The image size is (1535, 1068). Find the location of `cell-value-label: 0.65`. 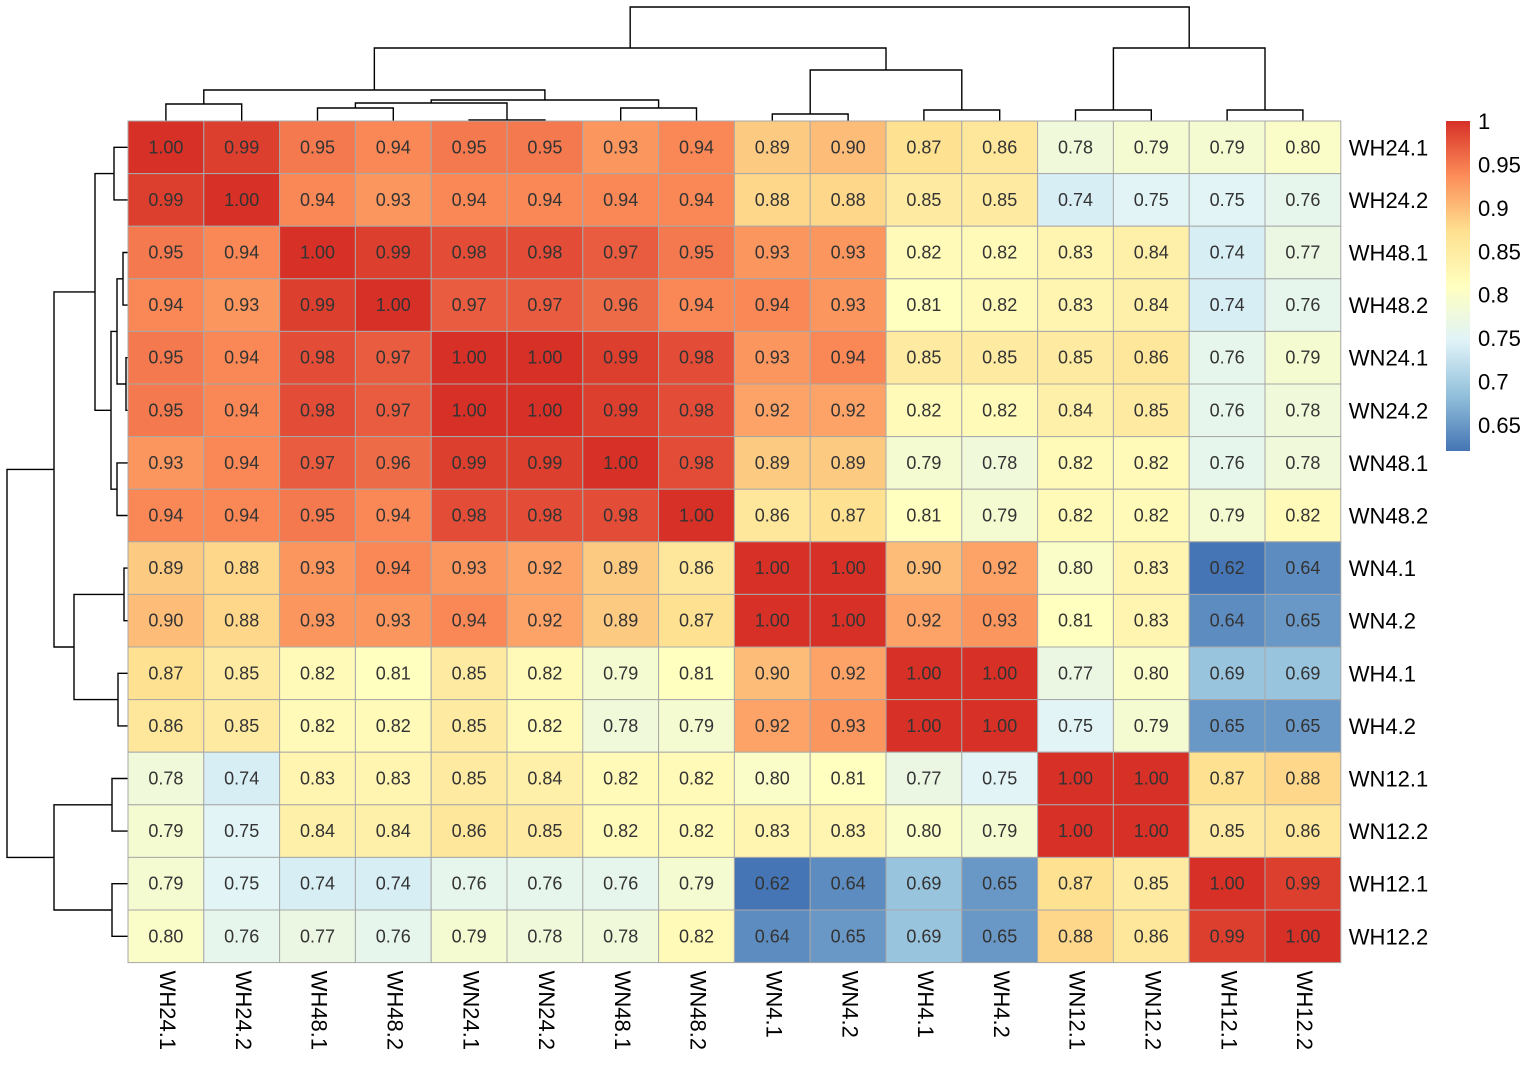

cell-value-label: 0.65 is located at coordinates (1227, 726).